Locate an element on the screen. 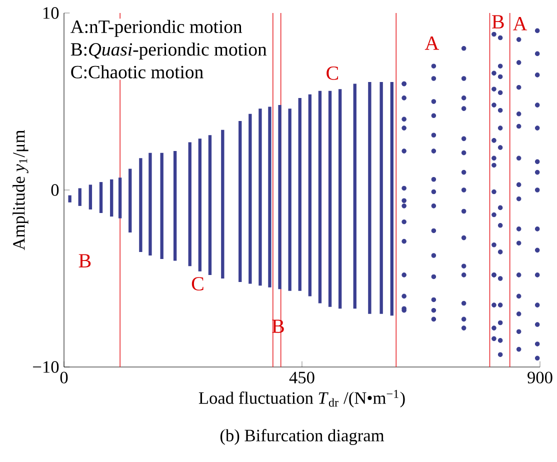 The height and width of the screenshot is (462, 557). y-tick-label: 10 is located at coordinates (51, 13).